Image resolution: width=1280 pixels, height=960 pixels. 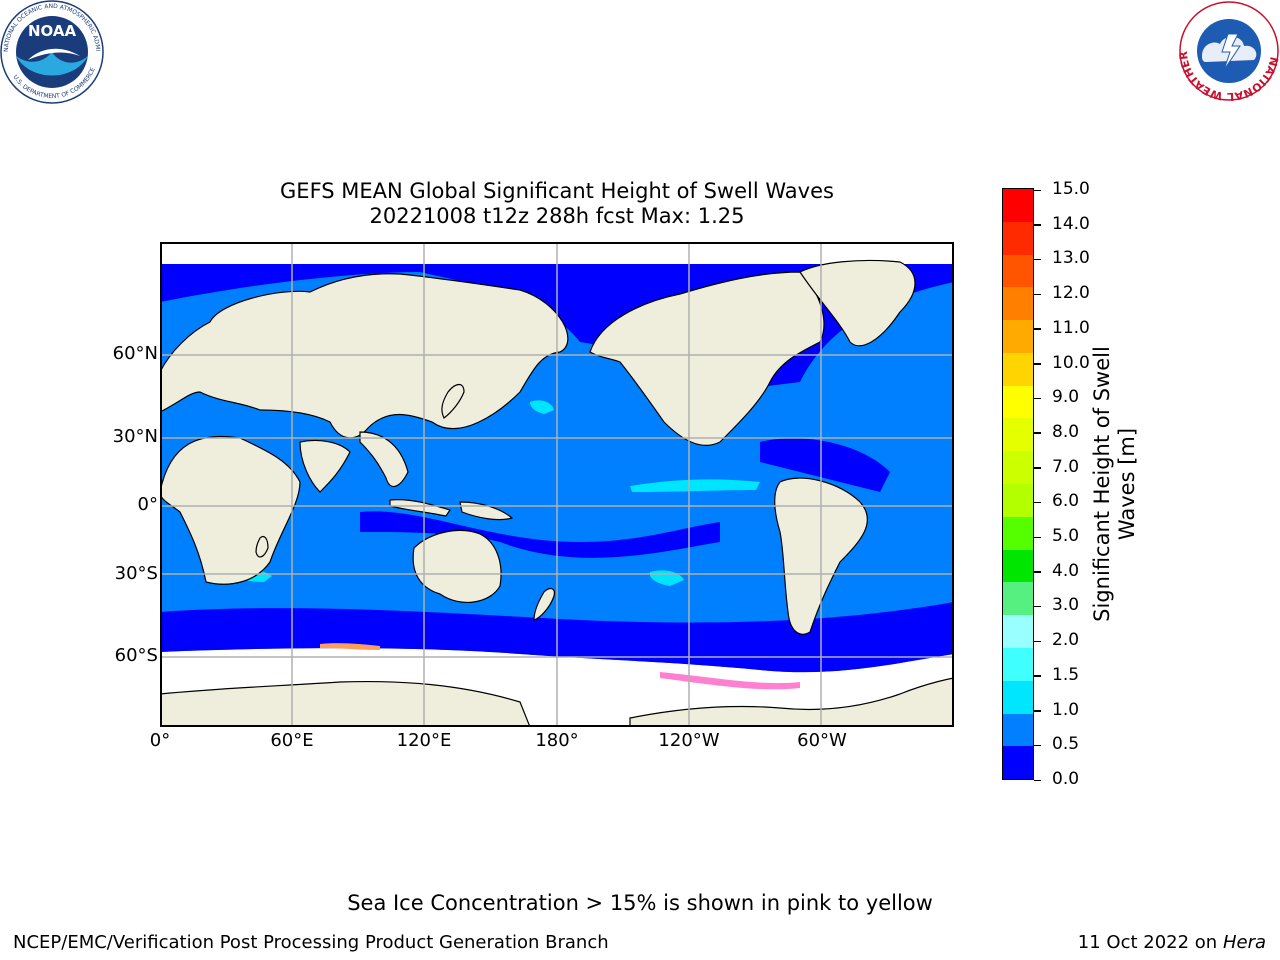 I want to click on colorbar-tick-label: 3.0, so click(x=1066, y=605).